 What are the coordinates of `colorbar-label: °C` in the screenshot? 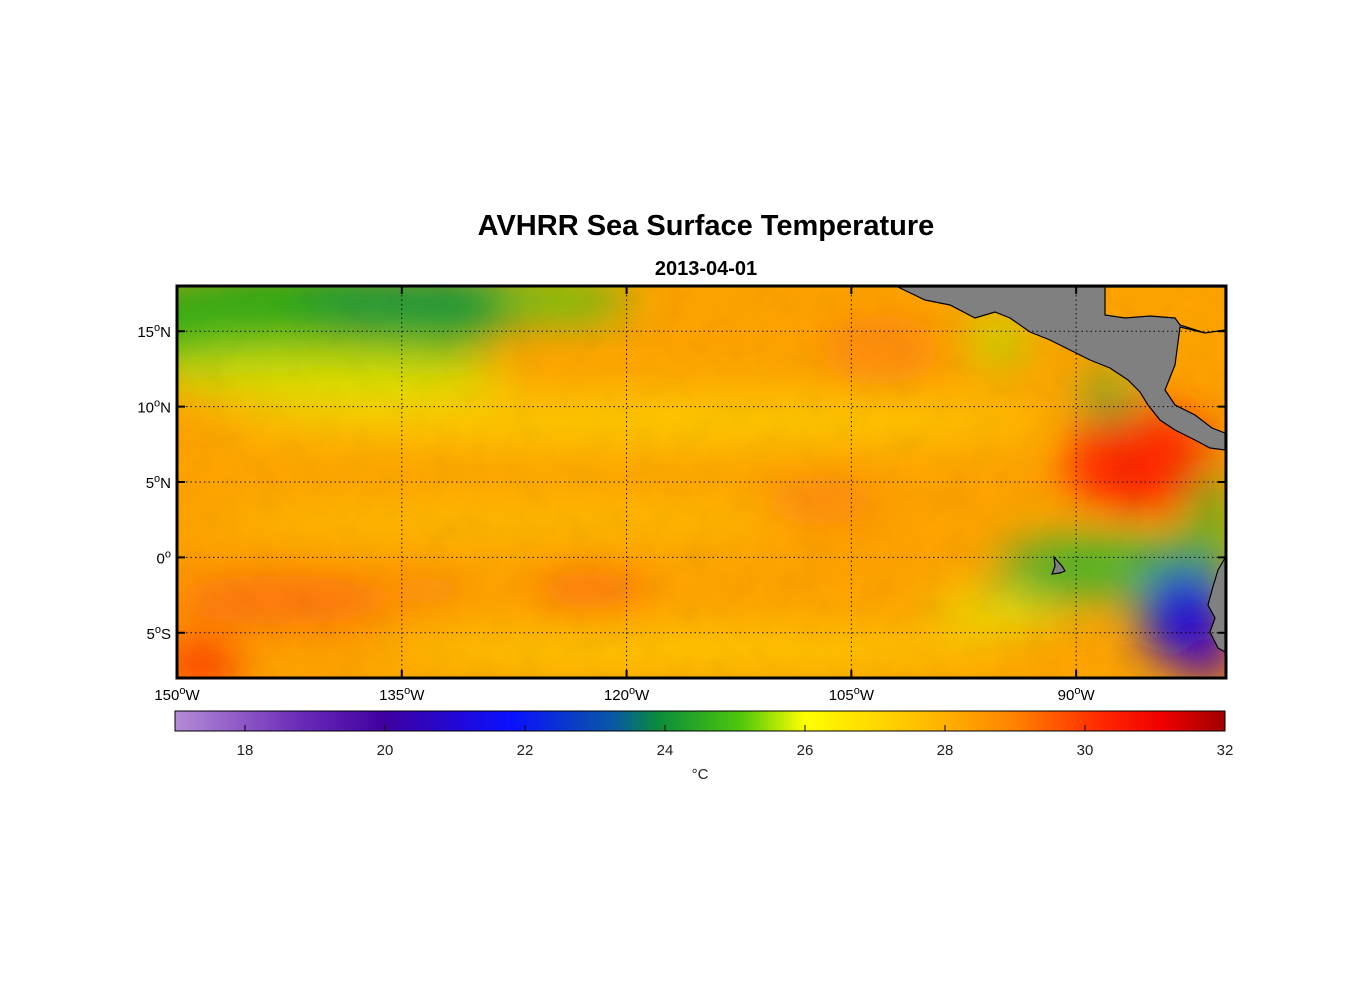 It's located at (700, 774).